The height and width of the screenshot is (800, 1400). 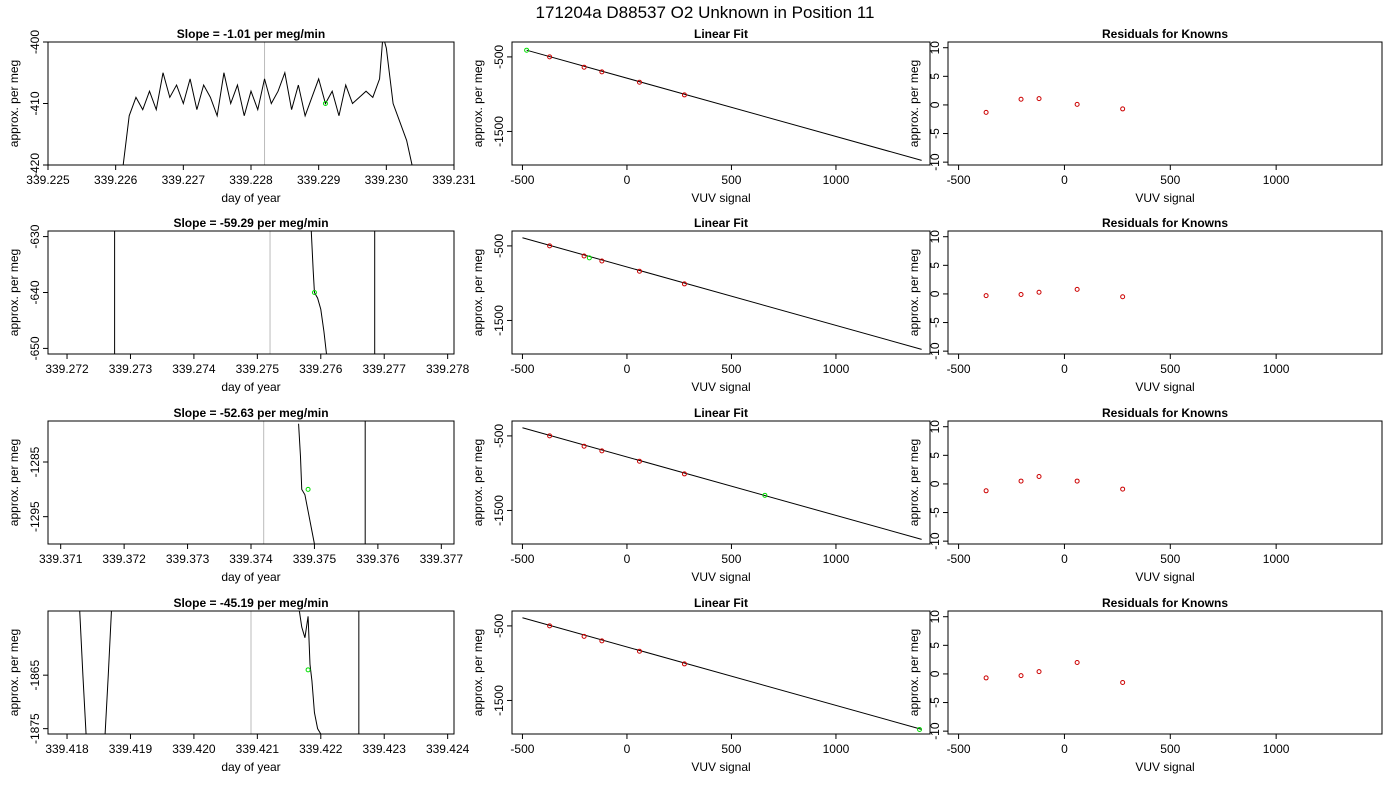 I want to click on y-tick-label: 10, so click(x=935, y=617).